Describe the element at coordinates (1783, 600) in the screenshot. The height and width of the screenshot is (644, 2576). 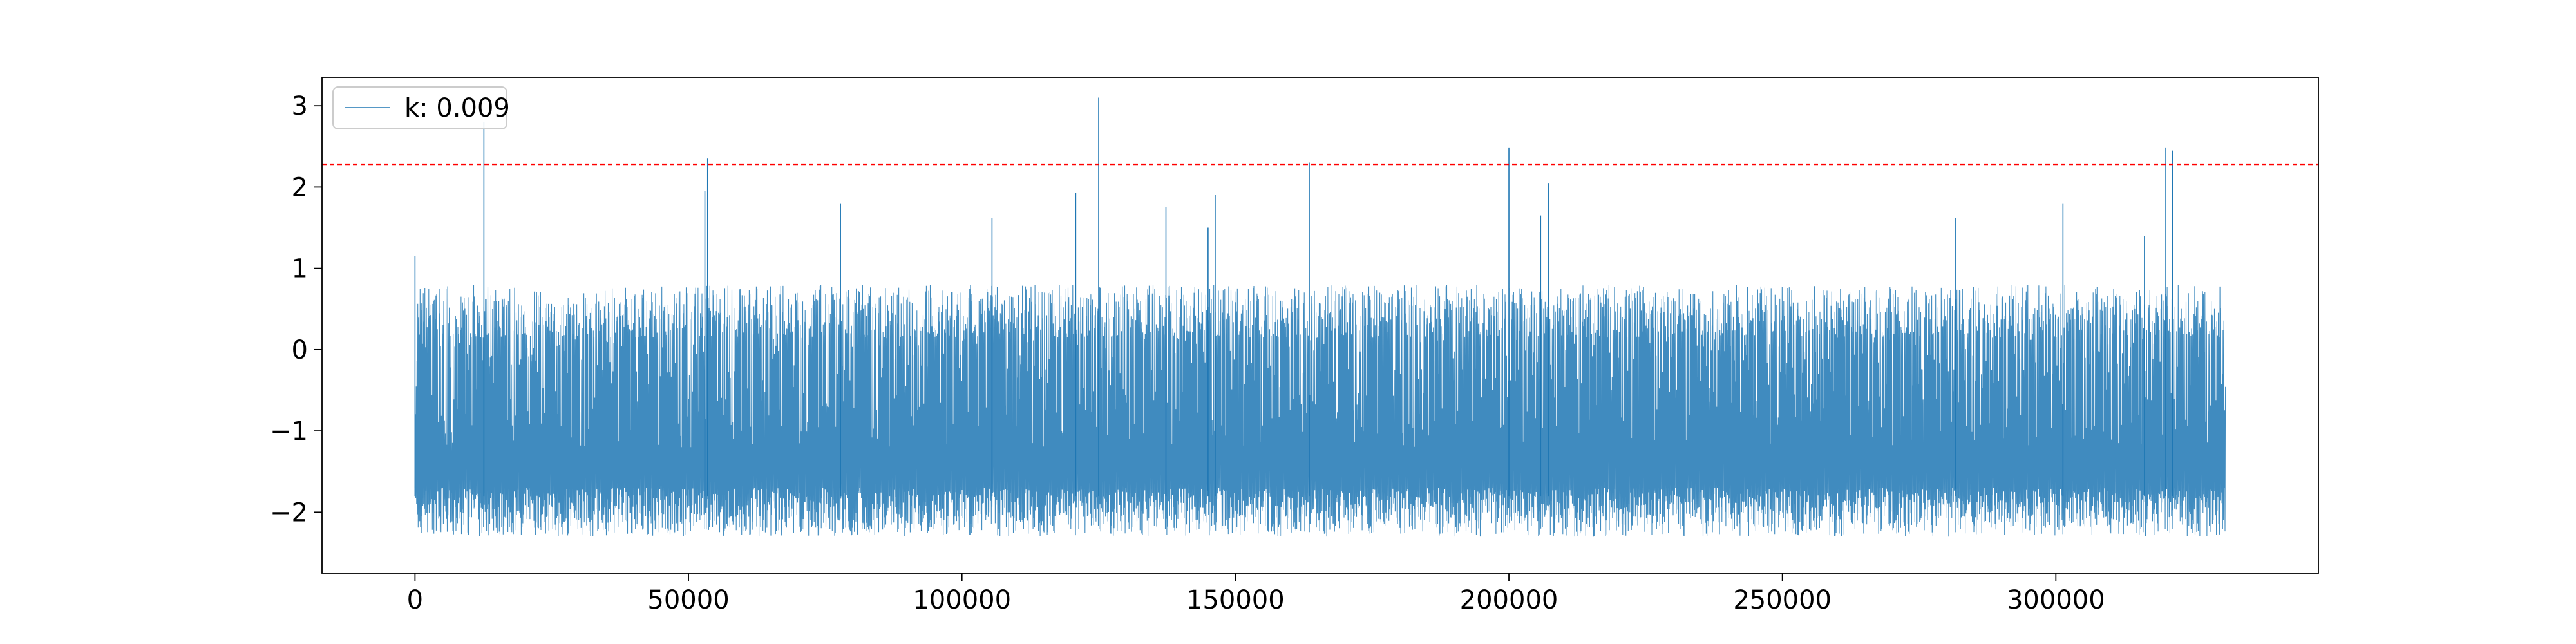
I see `x-tick-label: 250000` at that location.